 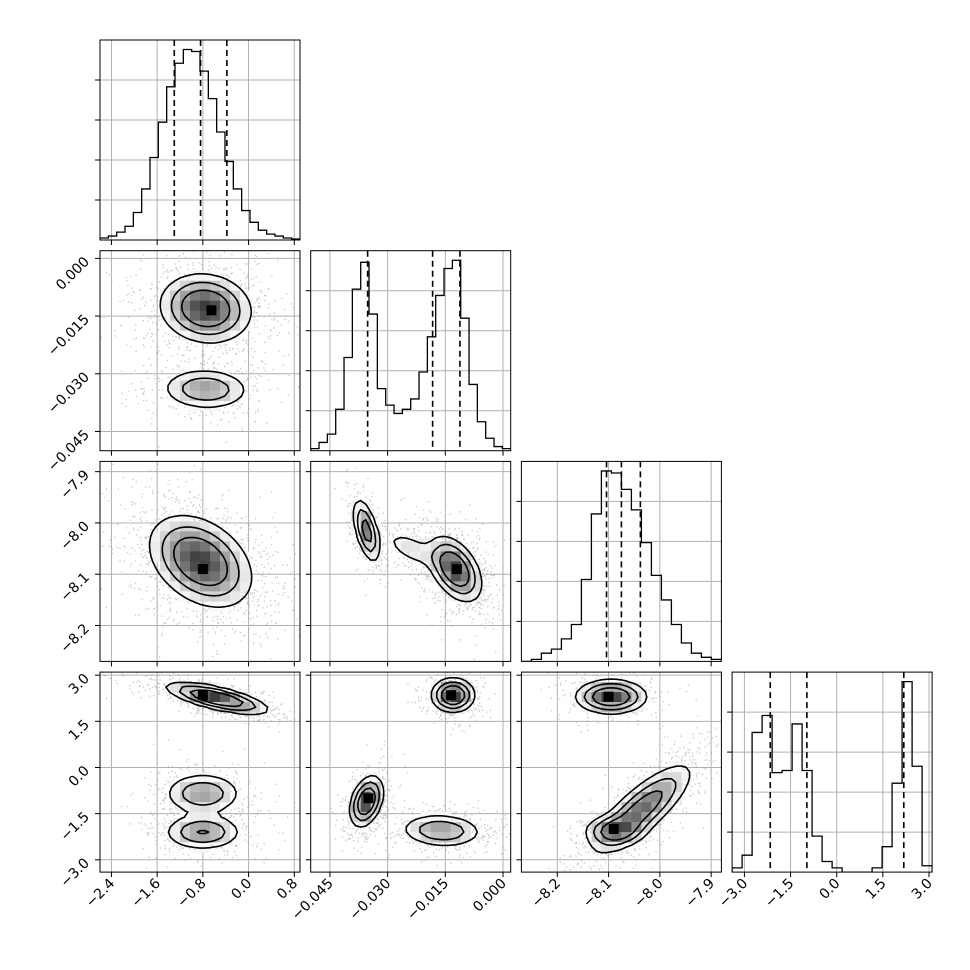 What do you see at coordinates (829, 889) in the screenshot?
I see `x-tick-label-3-2: 0.0` at bounding box center [829, 889].